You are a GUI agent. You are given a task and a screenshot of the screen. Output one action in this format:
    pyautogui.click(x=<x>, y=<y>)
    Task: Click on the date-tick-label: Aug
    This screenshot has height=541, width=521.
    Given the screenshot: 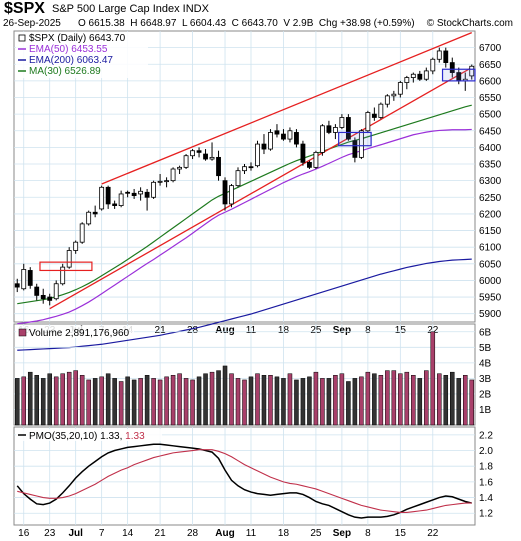 What is the action you would take?
    pyautogui.click(x=224, y=533)
    